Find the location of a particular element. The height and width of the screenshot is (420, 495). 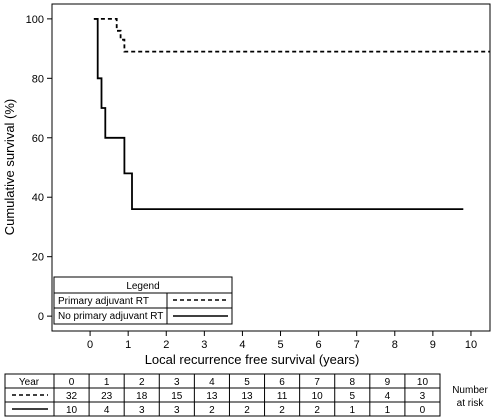

x-tick-label: 9 is located at coordinates (433, 345).